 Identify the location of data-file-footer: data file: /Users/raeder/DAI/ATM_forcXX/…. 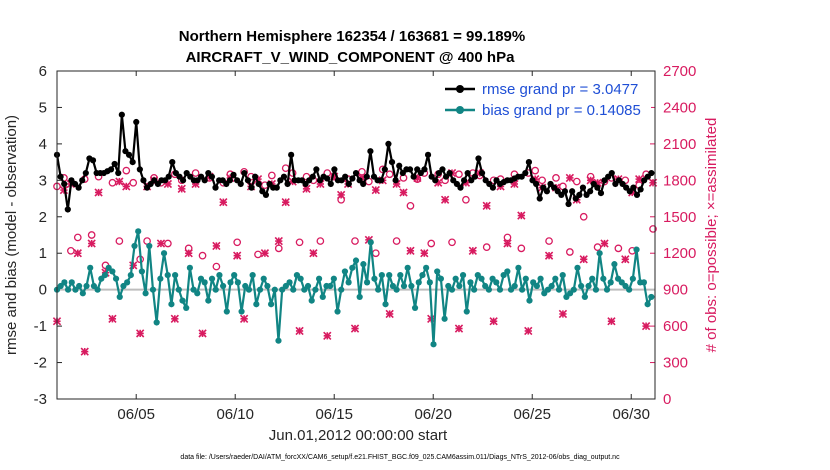
(400, 457).